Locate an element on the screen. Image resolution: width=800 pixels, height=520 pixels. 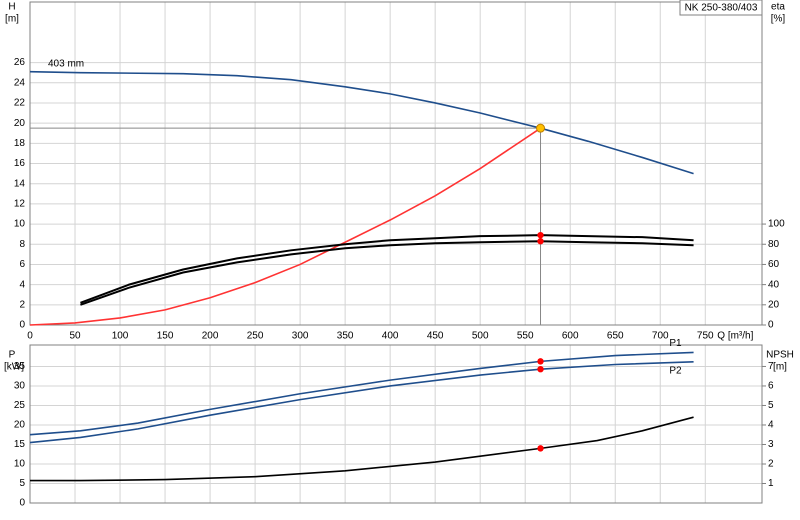
y-tick-label: 2 is located at coordinates (22, 304).